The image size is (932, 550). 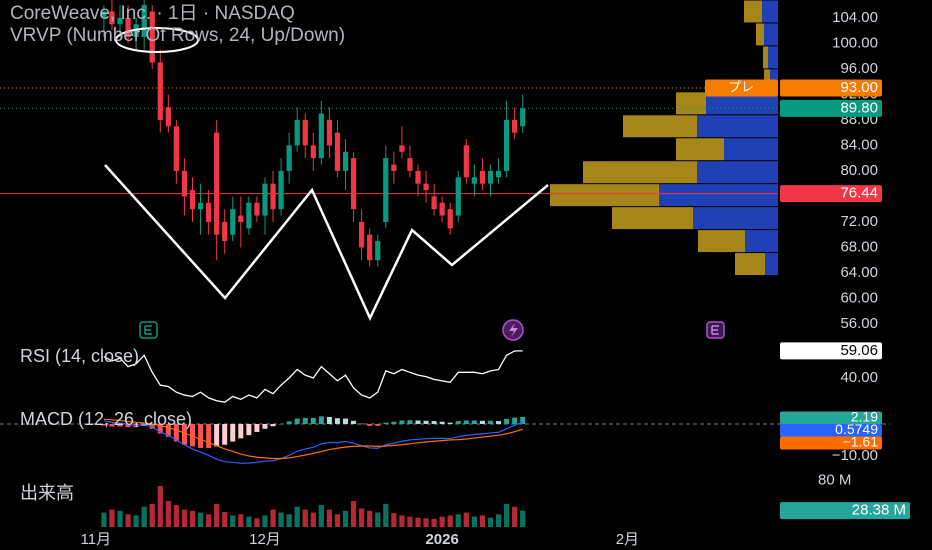 I want to click on macd-title: MACD (12, 26, close), so click(x=106, y=419).